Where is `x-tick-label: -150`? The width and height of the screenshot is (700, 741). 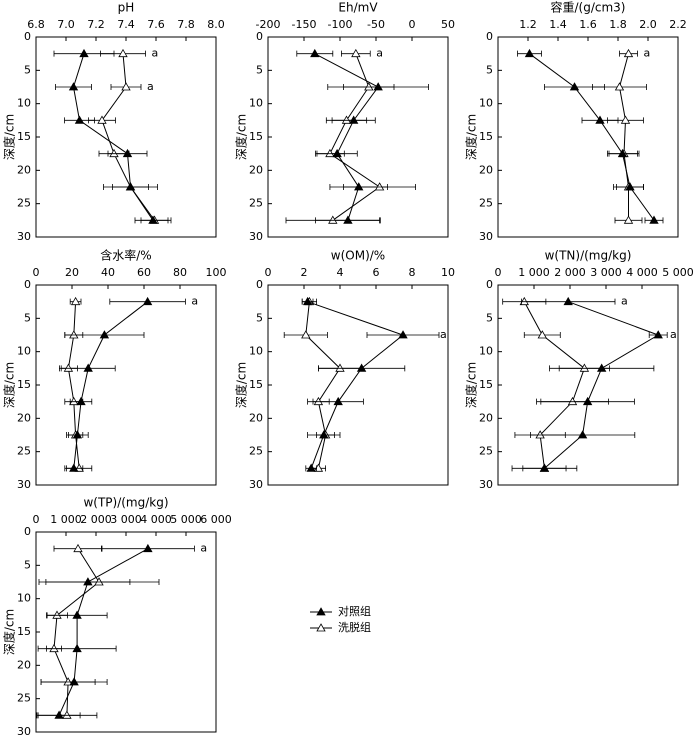
x-tick-label: -150 is located at coordinates (304, 24).